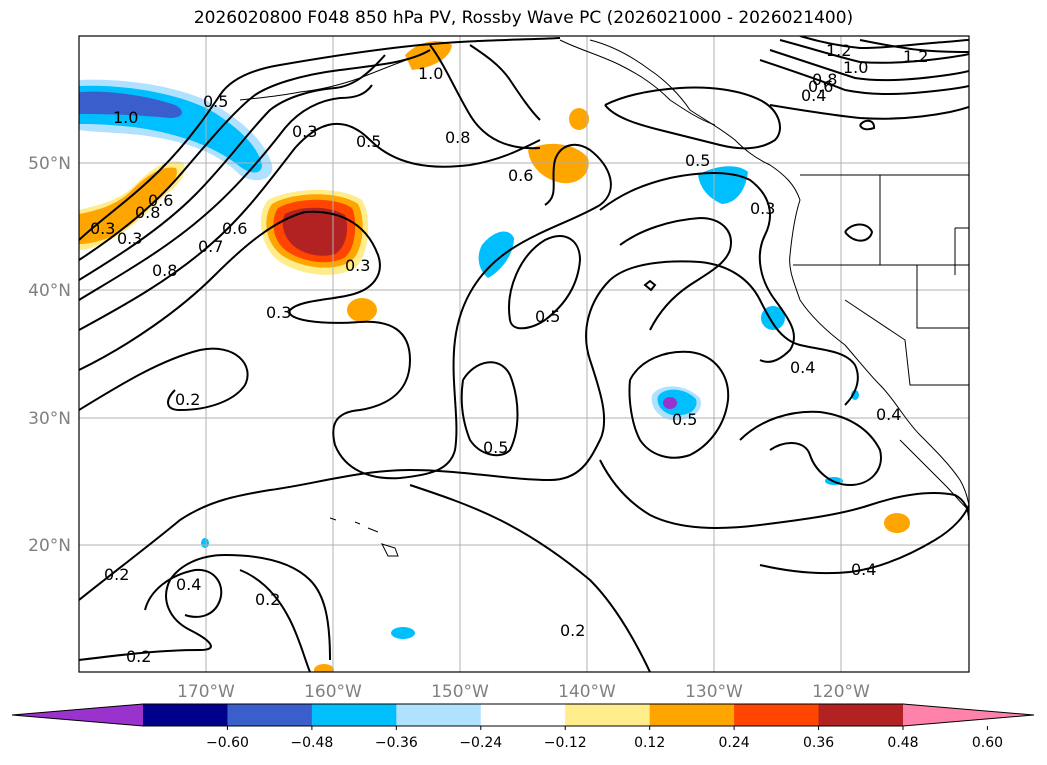  I want to click on lat-label: 30°N, so click(49, 419).